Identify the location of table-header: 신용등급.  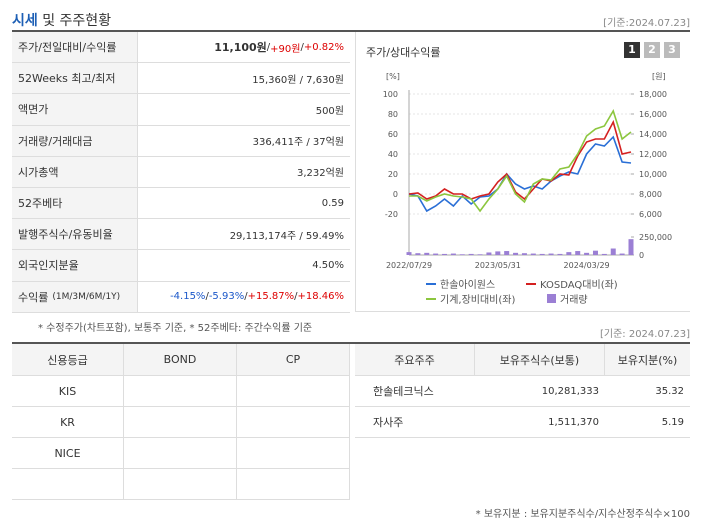
(68, 360).